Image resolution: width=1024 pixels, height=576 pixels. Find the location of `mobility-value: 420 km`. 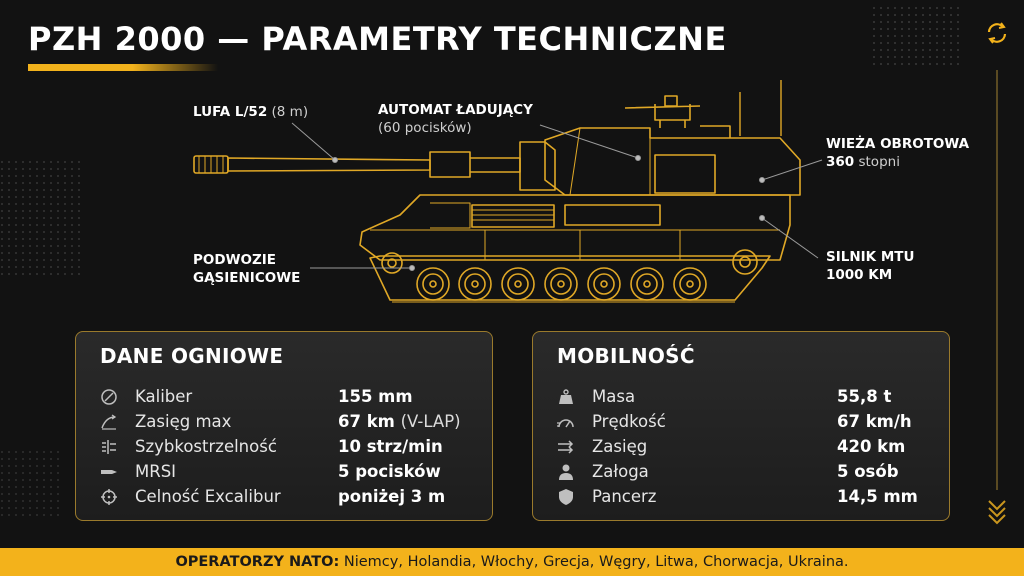

mobility-value: 420 km is located at coordinates (871, 446).